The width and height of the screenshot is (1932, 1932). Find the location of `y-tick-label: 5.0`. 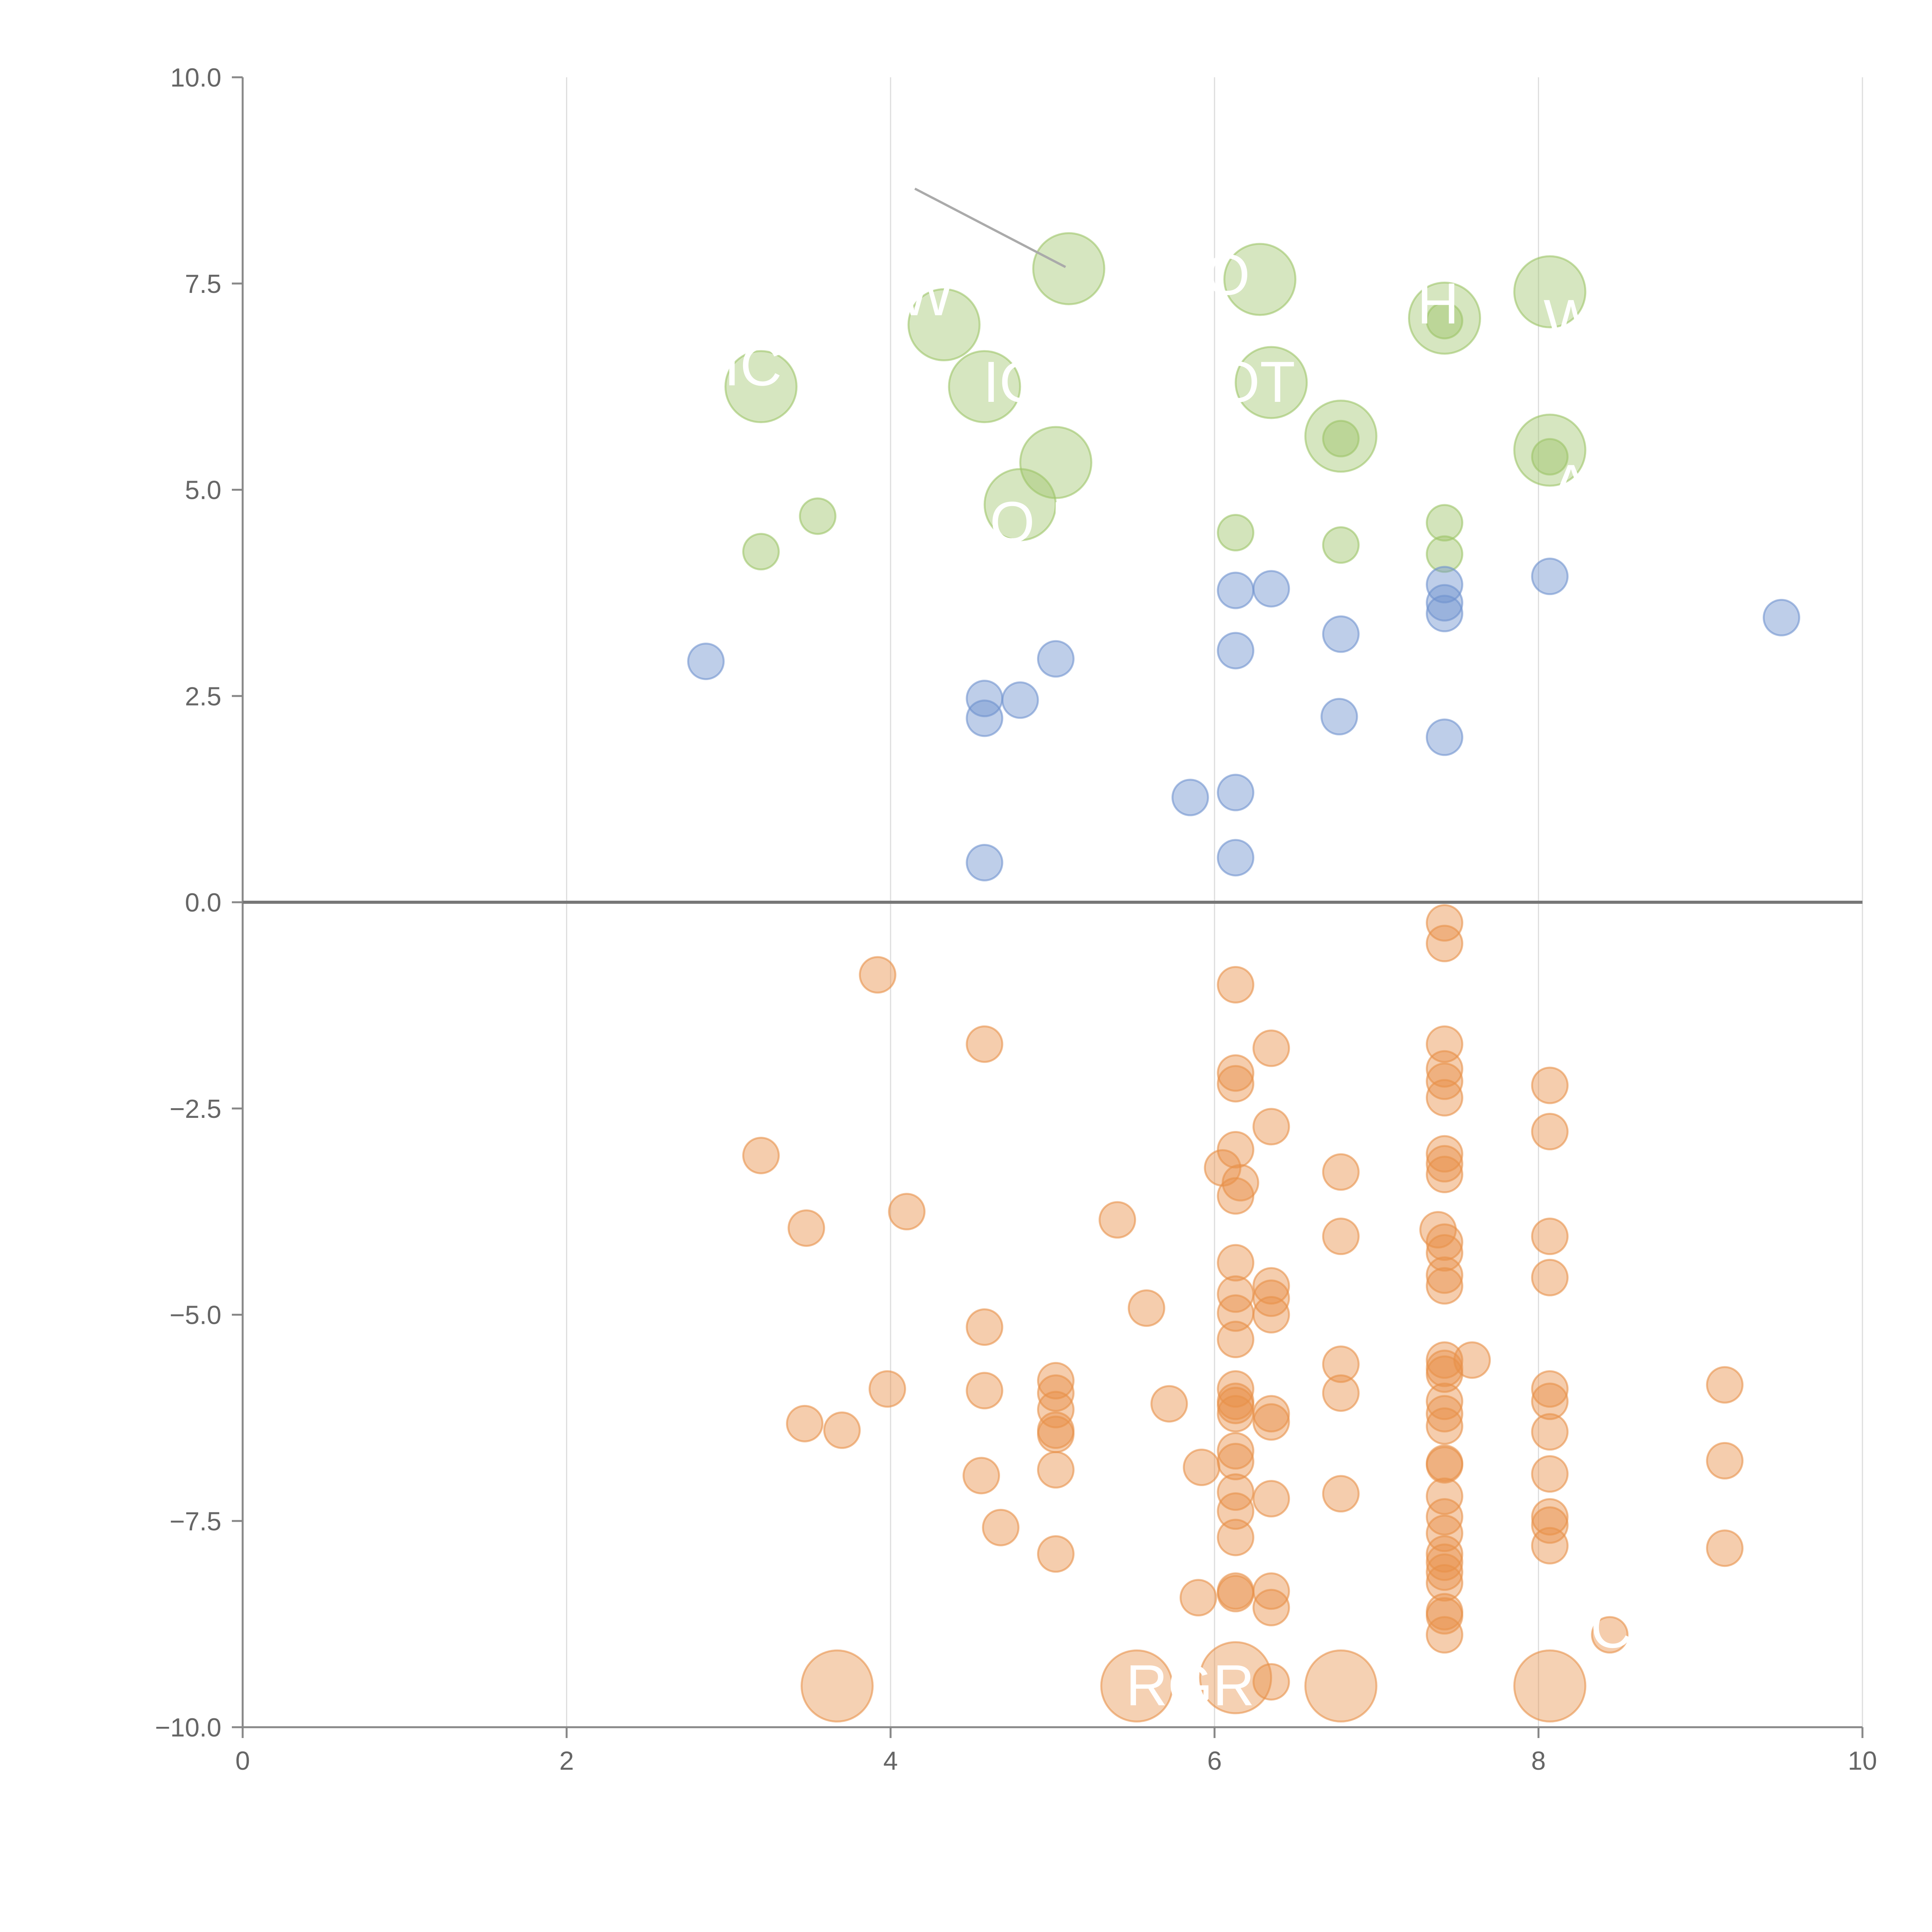

y-tick-label: 5.0 is located at coordinates (203, 491).